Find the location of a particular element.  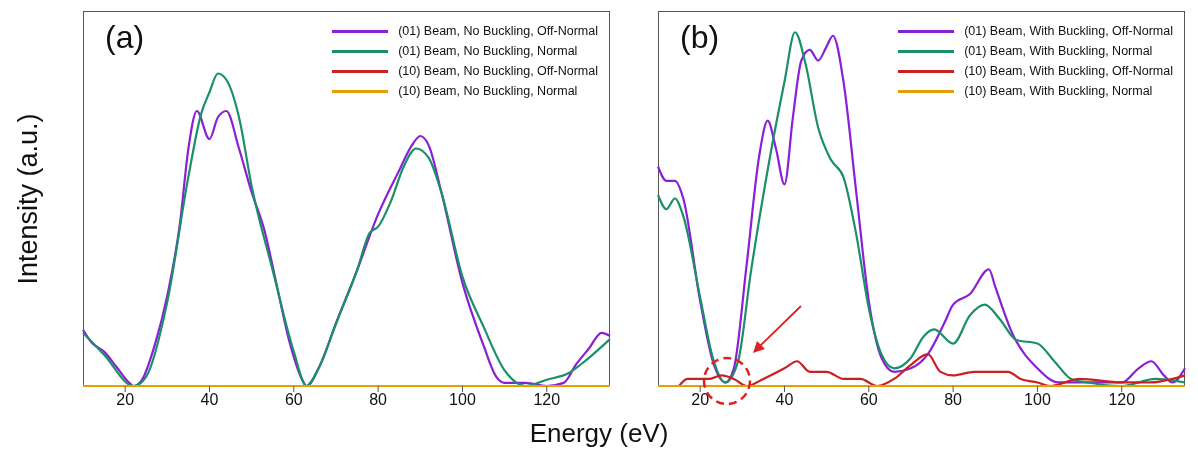

legend-label: (01) Beam, No Buckling, Off-Normal is located at coordinates (498, 31).